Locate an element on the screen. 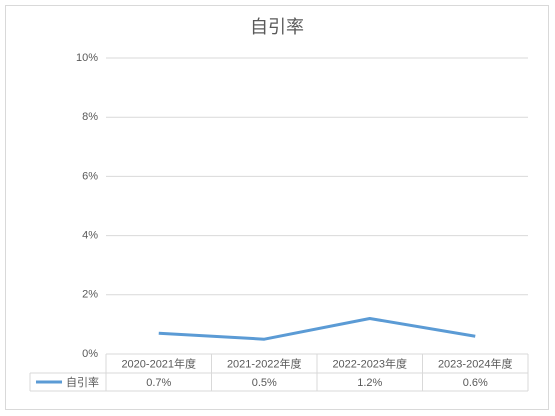 This screenshot has height=416, width=555. chart-title: 自引率 is located at coordinates (277, 27).